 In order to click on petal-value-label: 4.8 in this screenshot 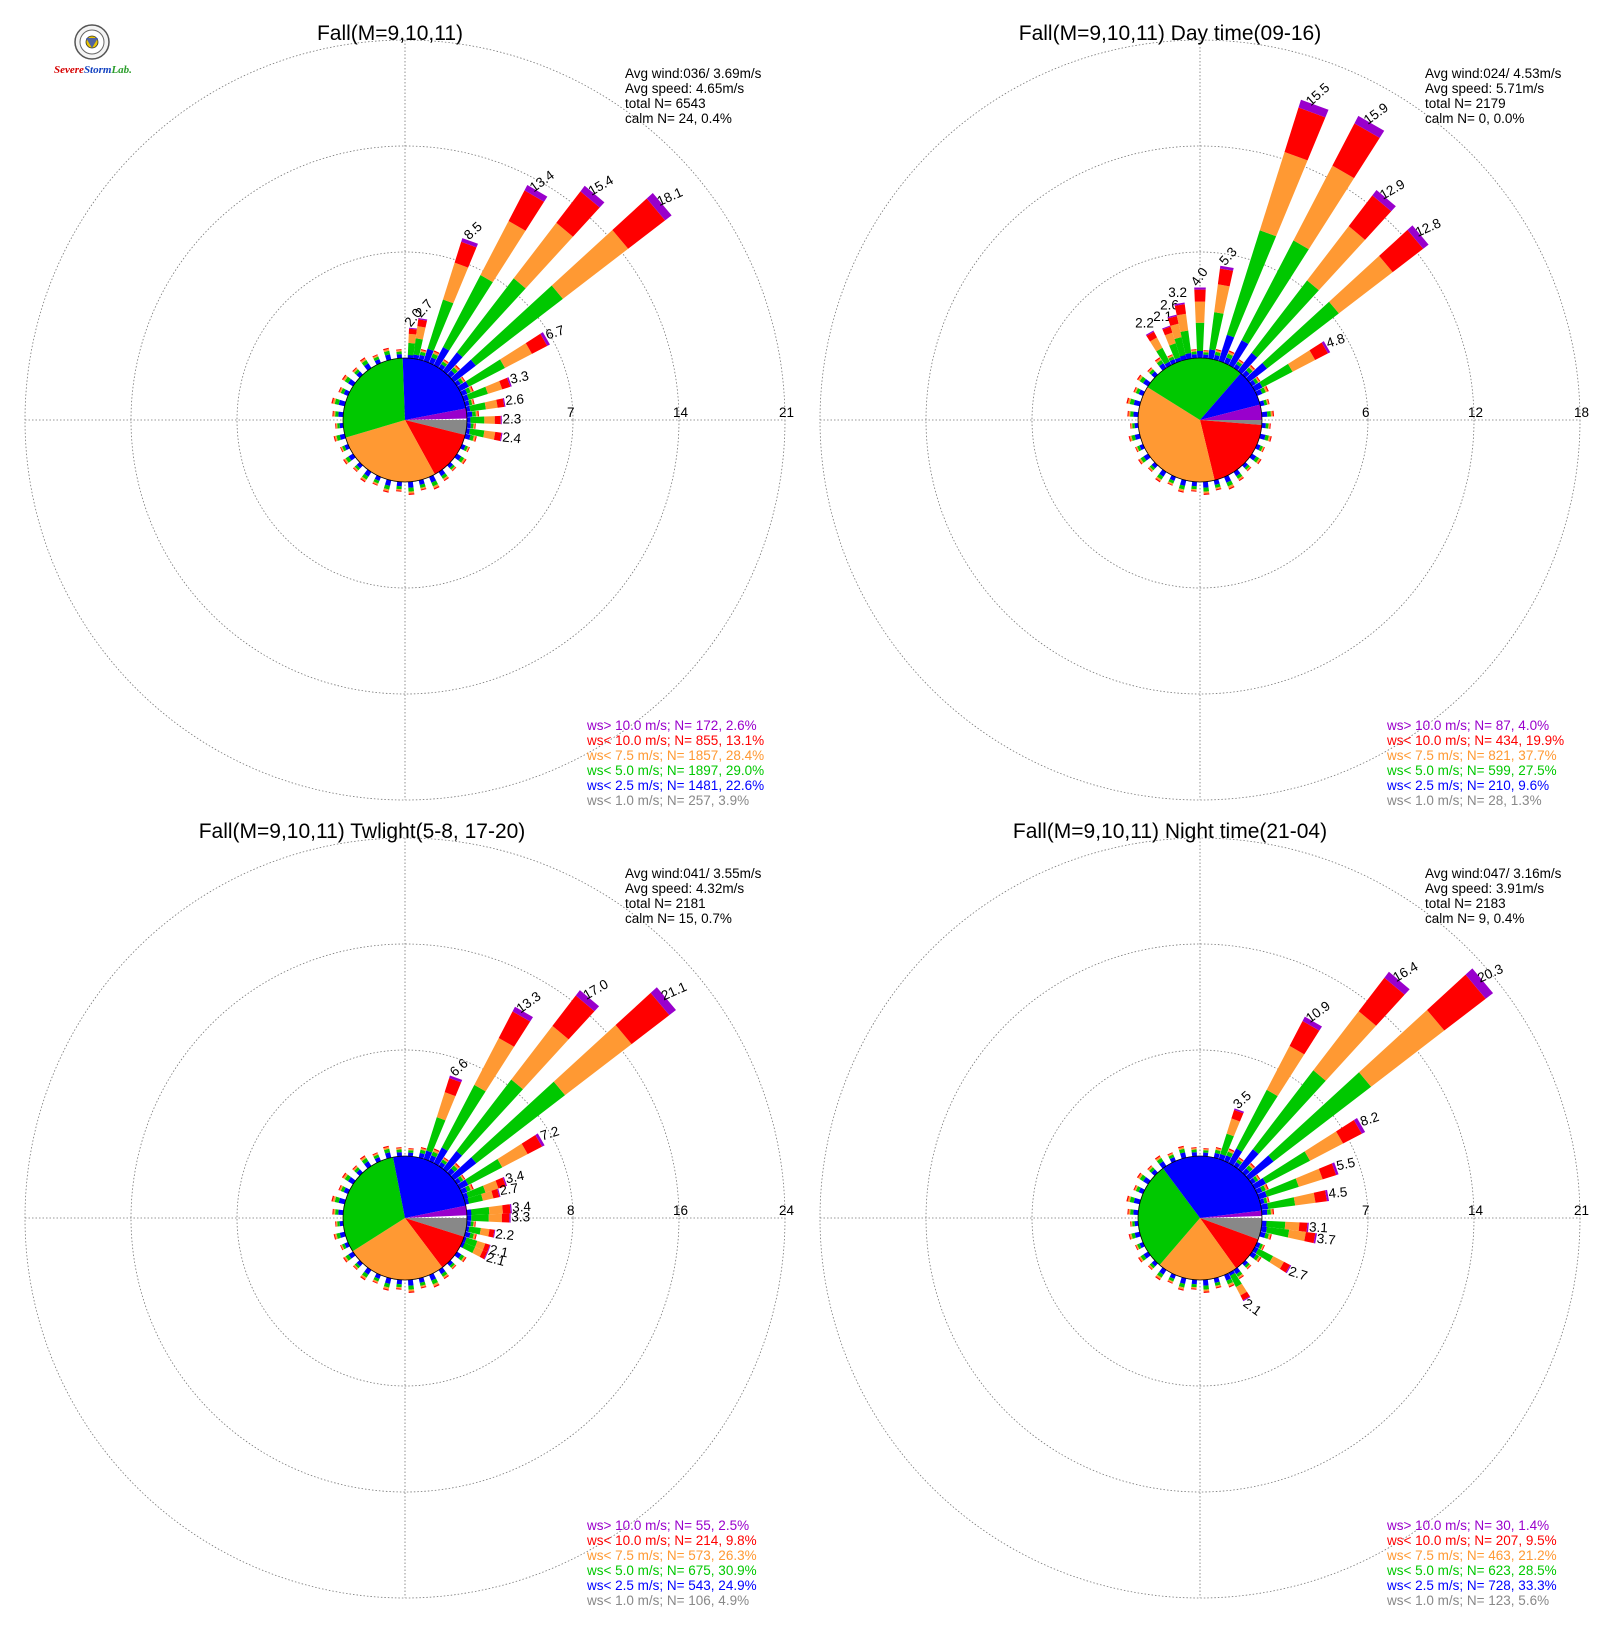, I will do `click(1335, 341)`.